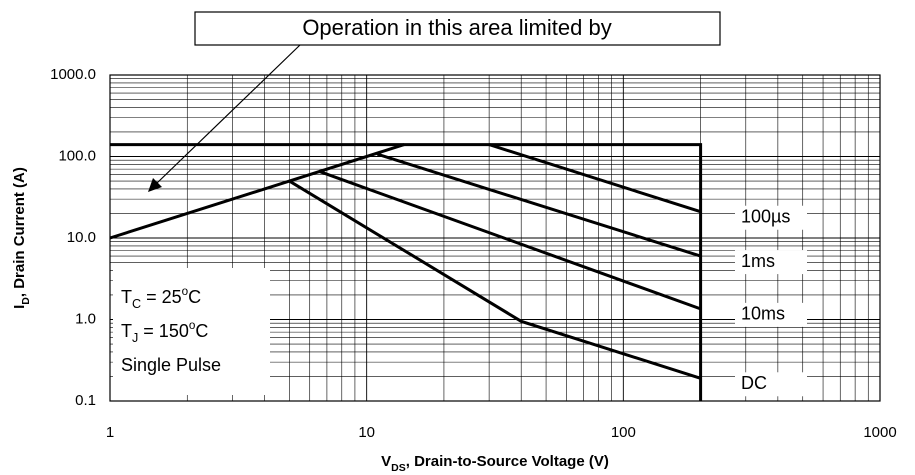 Image resolution: width=915 pixels, height=475 pixels. Describe the element at coordinates (73, 74) in the screenshot. I see `y-tick-label: 1000.0` at that location.